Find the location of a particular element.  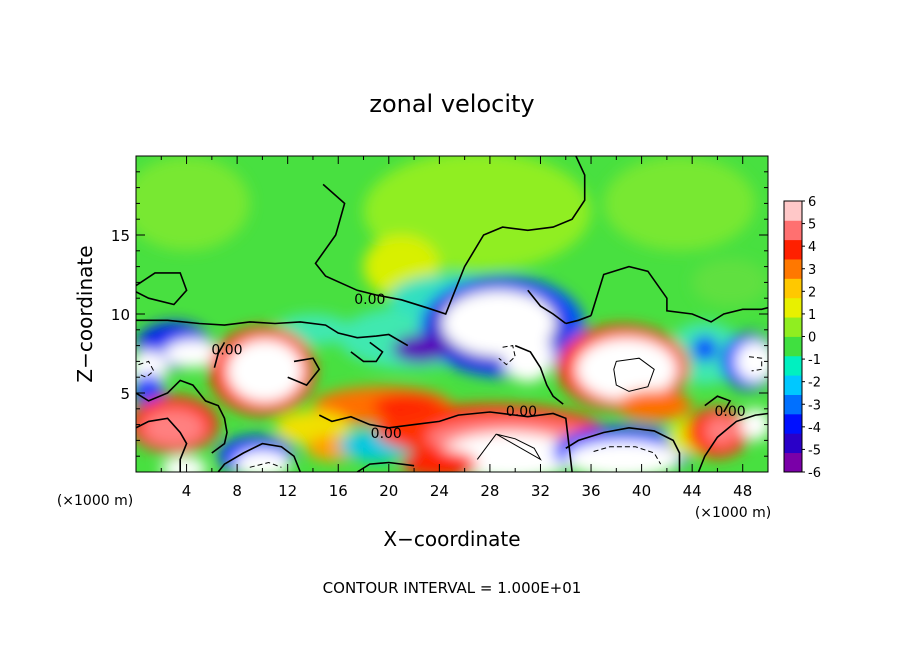

colorbar-tick-label: -1 is located at coordinates (814, 360).